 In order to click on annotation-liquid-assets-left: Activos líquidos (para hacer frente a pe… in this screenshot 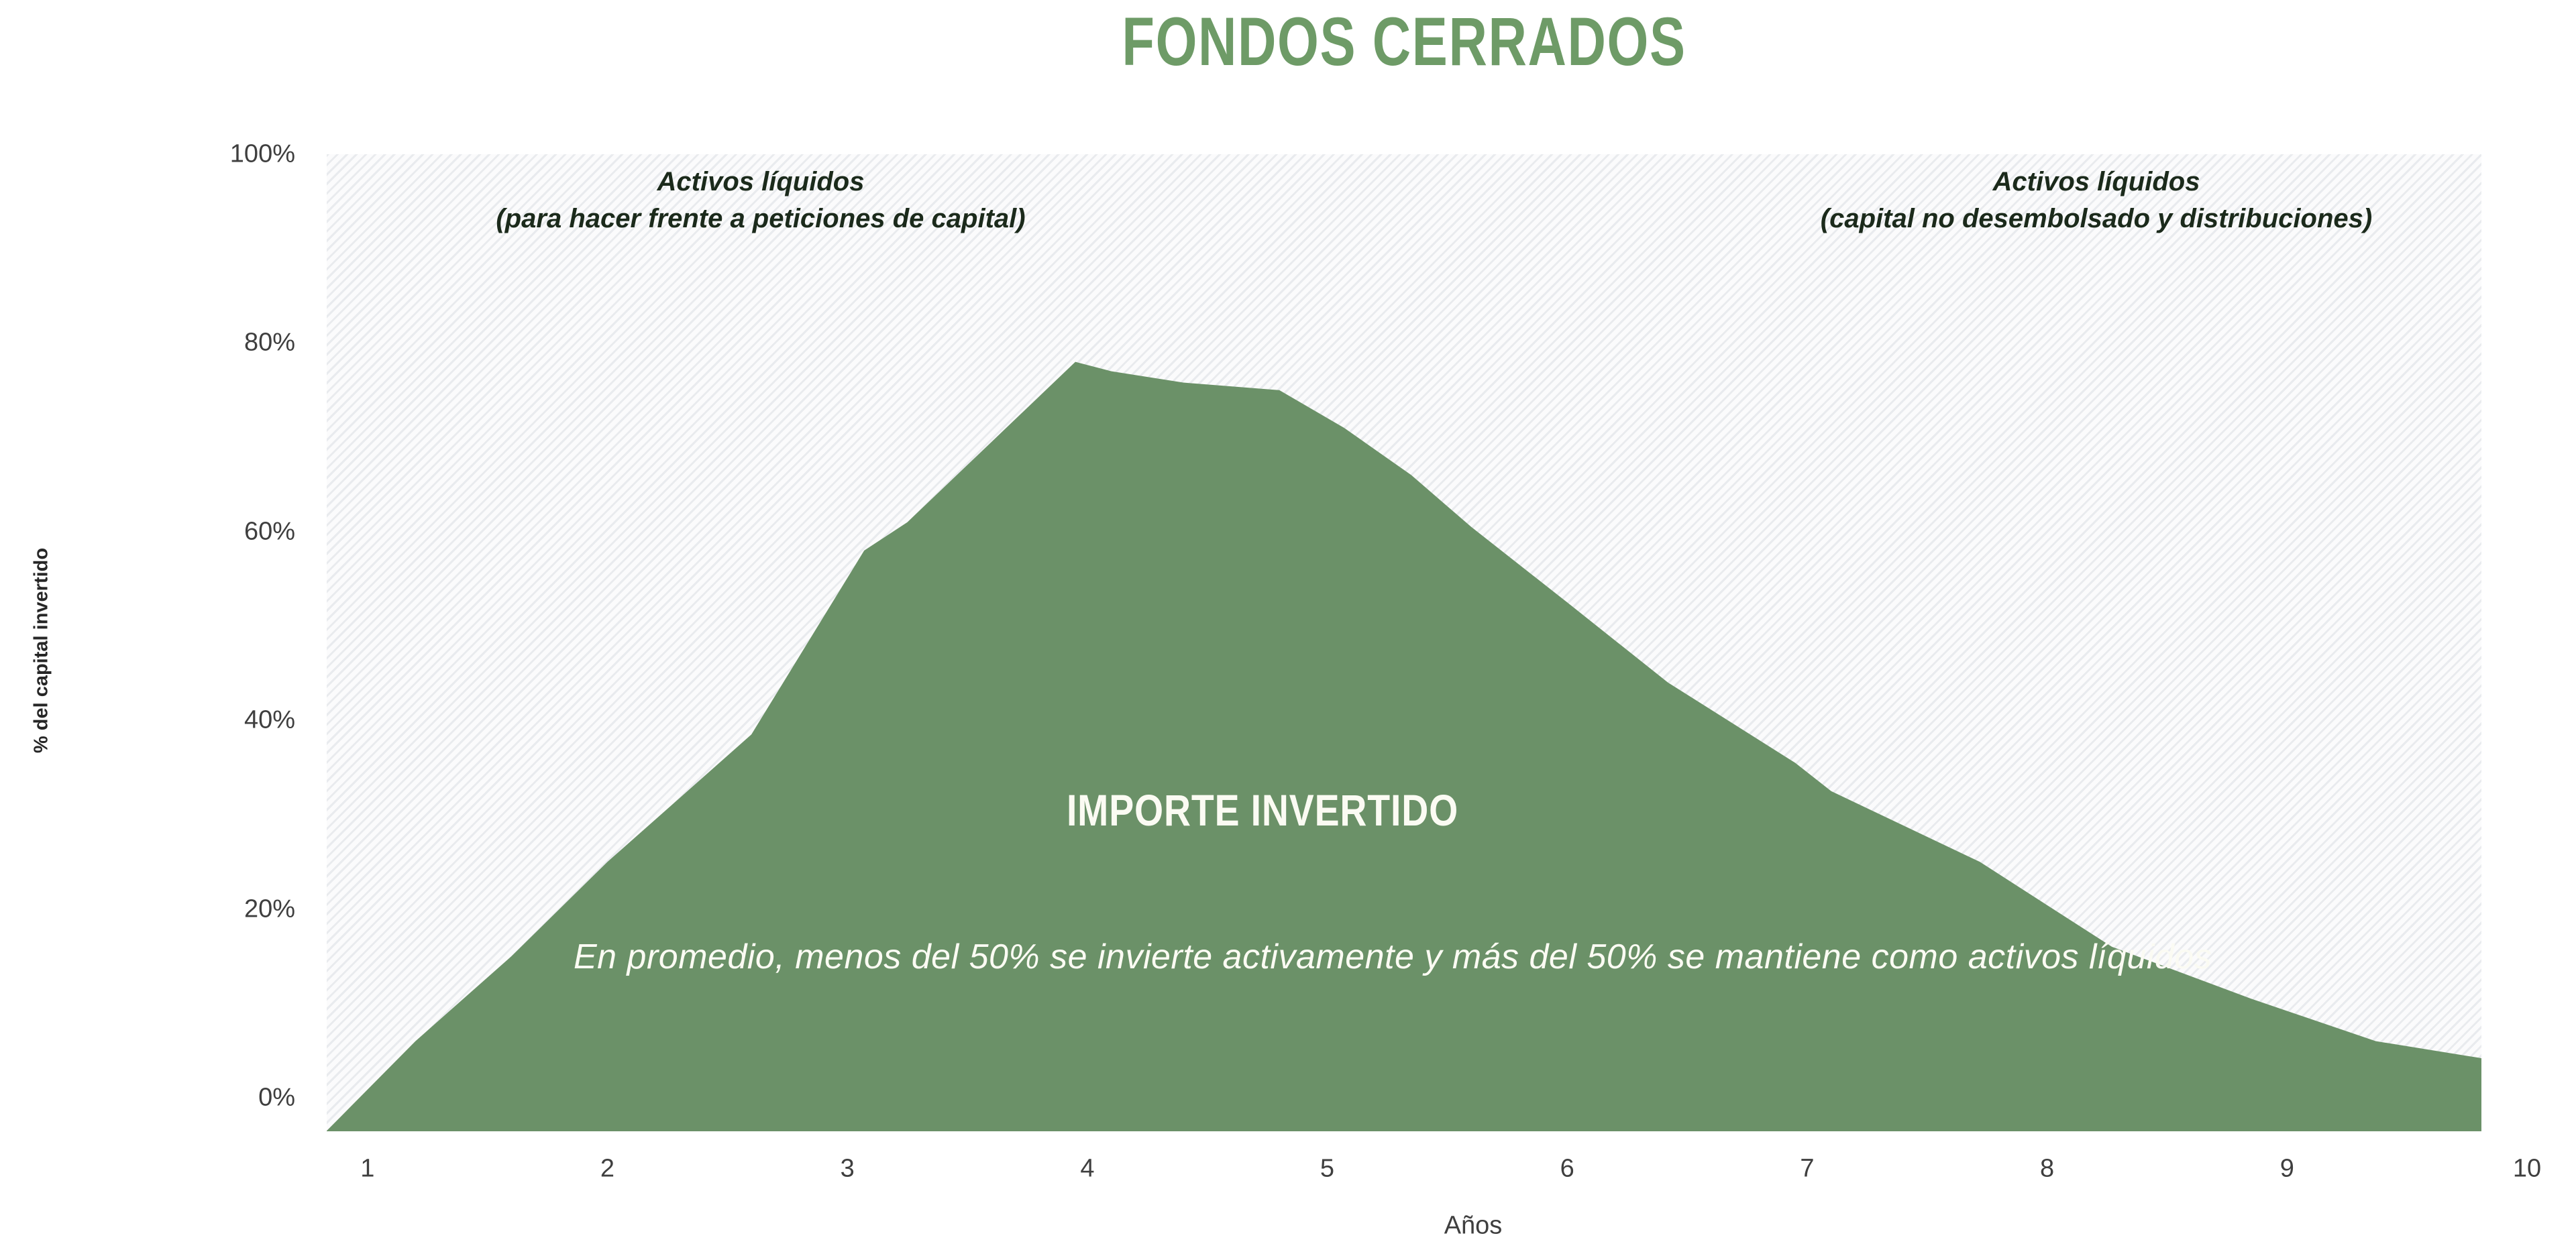, I will do `click(760, 200)`.